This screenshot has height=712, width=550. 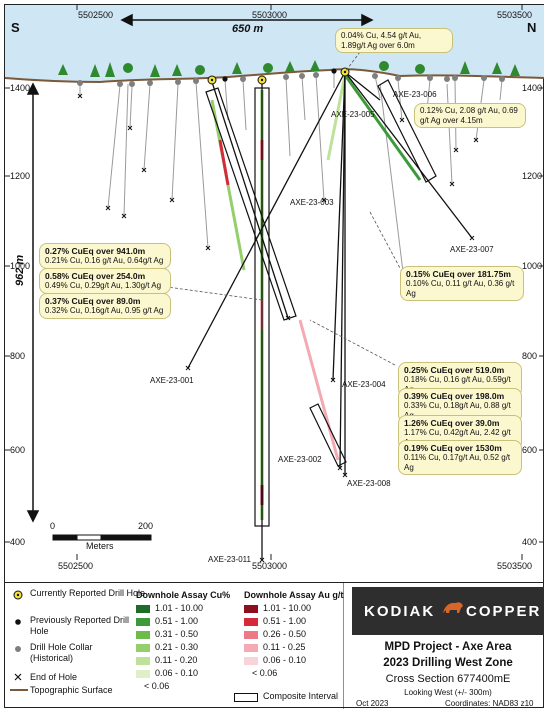 I want to click on collars-previous, so click(x=279, y=75).